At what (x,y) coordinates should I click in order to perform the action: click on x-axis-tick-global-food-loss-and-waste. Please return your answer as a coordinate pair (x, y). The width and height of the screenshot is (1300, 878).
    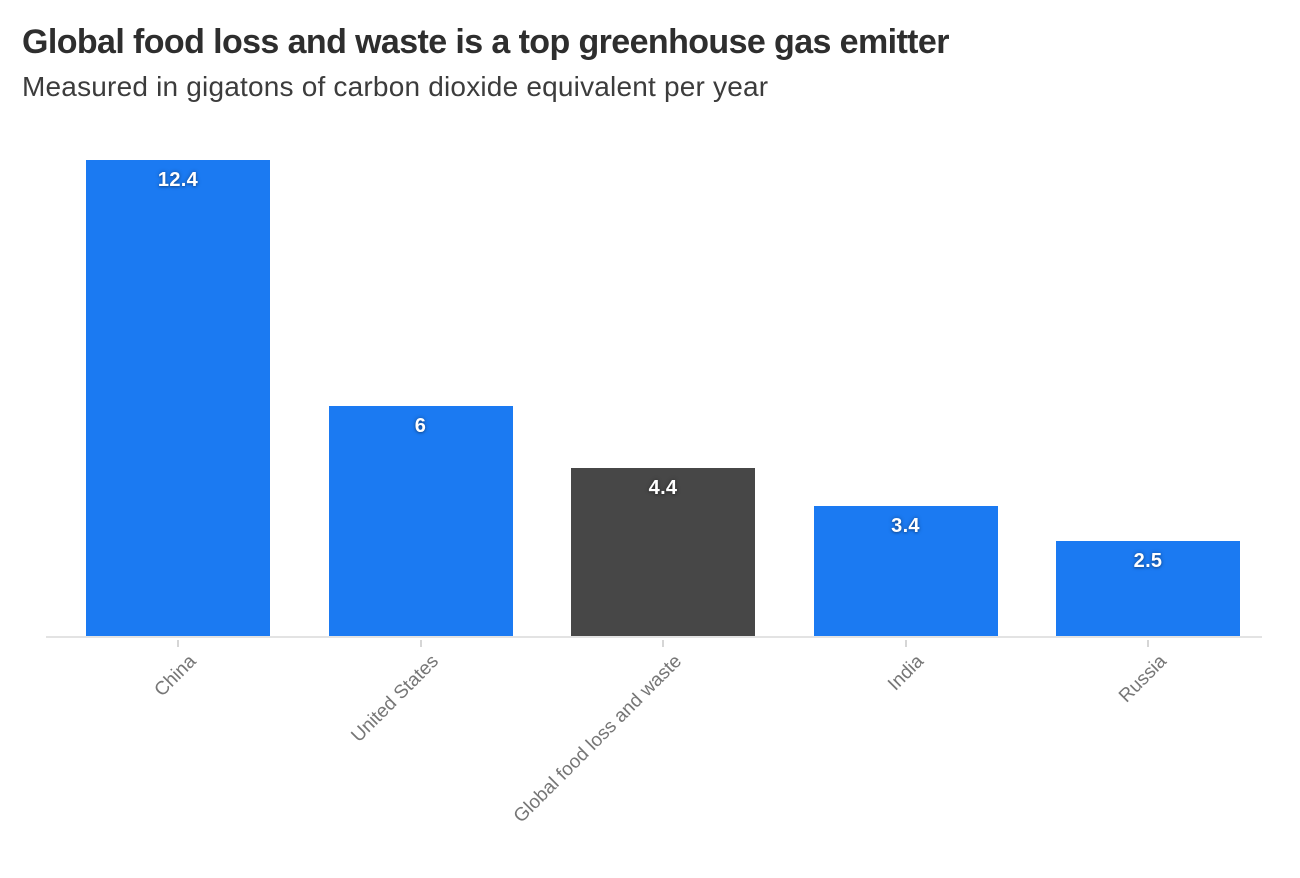
    Looking at the image, I should click on (663, 643).